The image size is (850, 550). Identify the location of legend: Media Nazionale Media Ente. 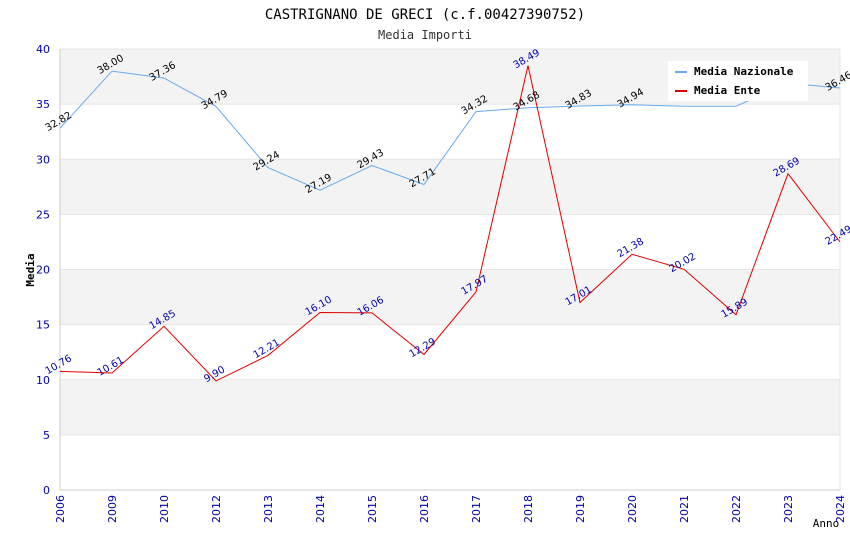
(738, 81).